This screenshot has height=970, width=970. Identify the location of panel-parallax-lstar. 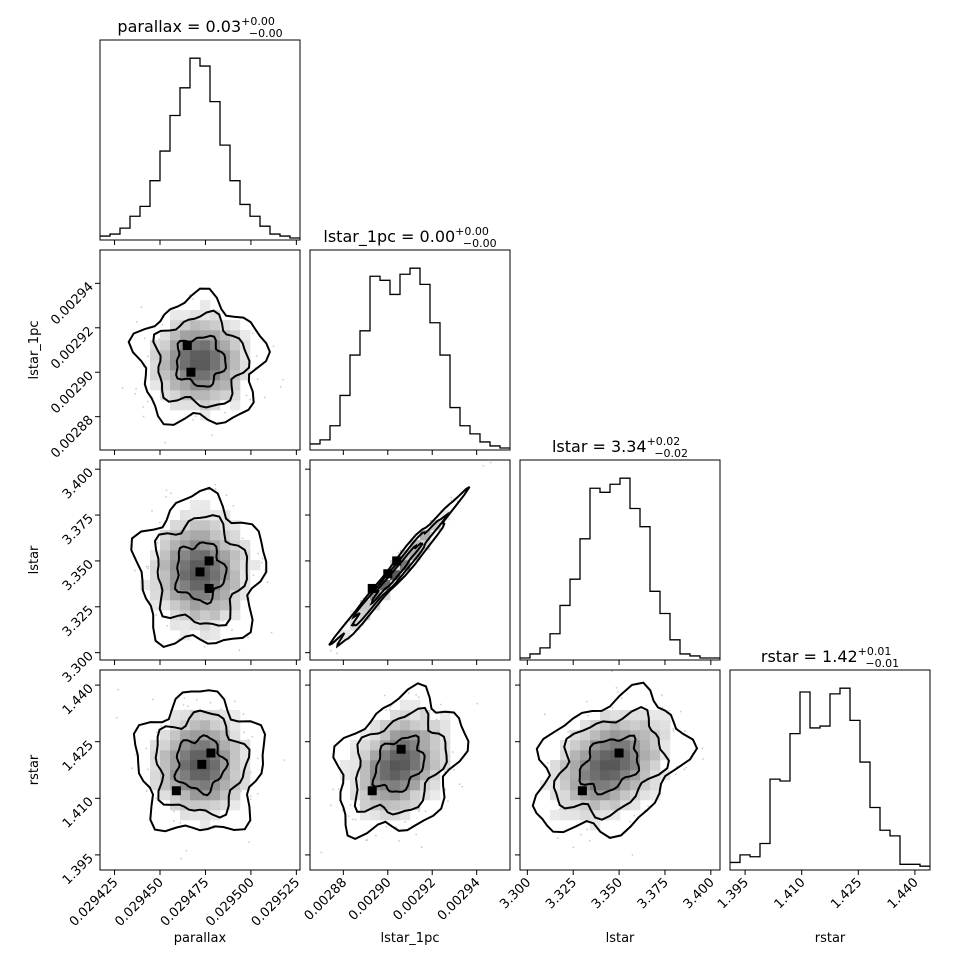
(201, 567).